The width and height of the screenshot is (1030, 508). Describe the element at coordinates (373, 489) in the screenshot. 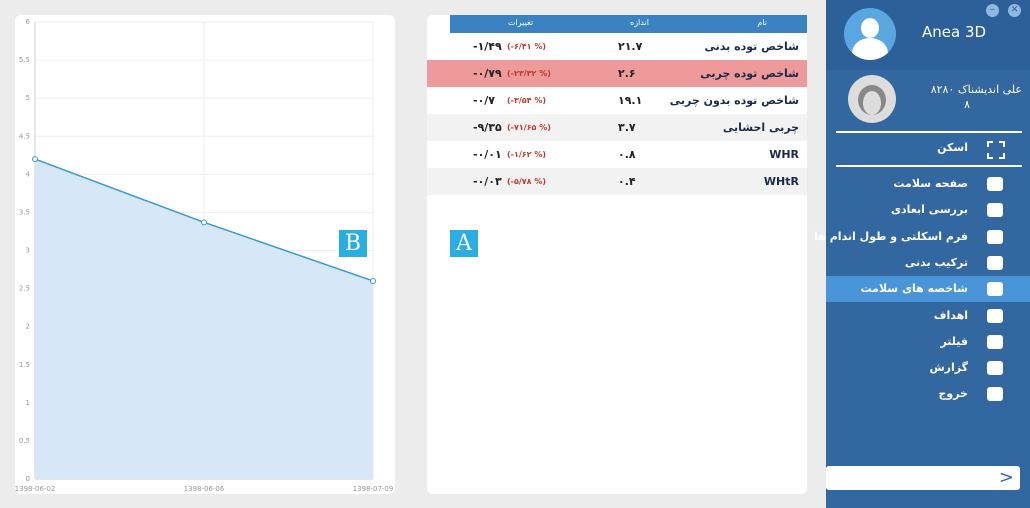

I see `x-tick-label: 1398-07-09` at that location.